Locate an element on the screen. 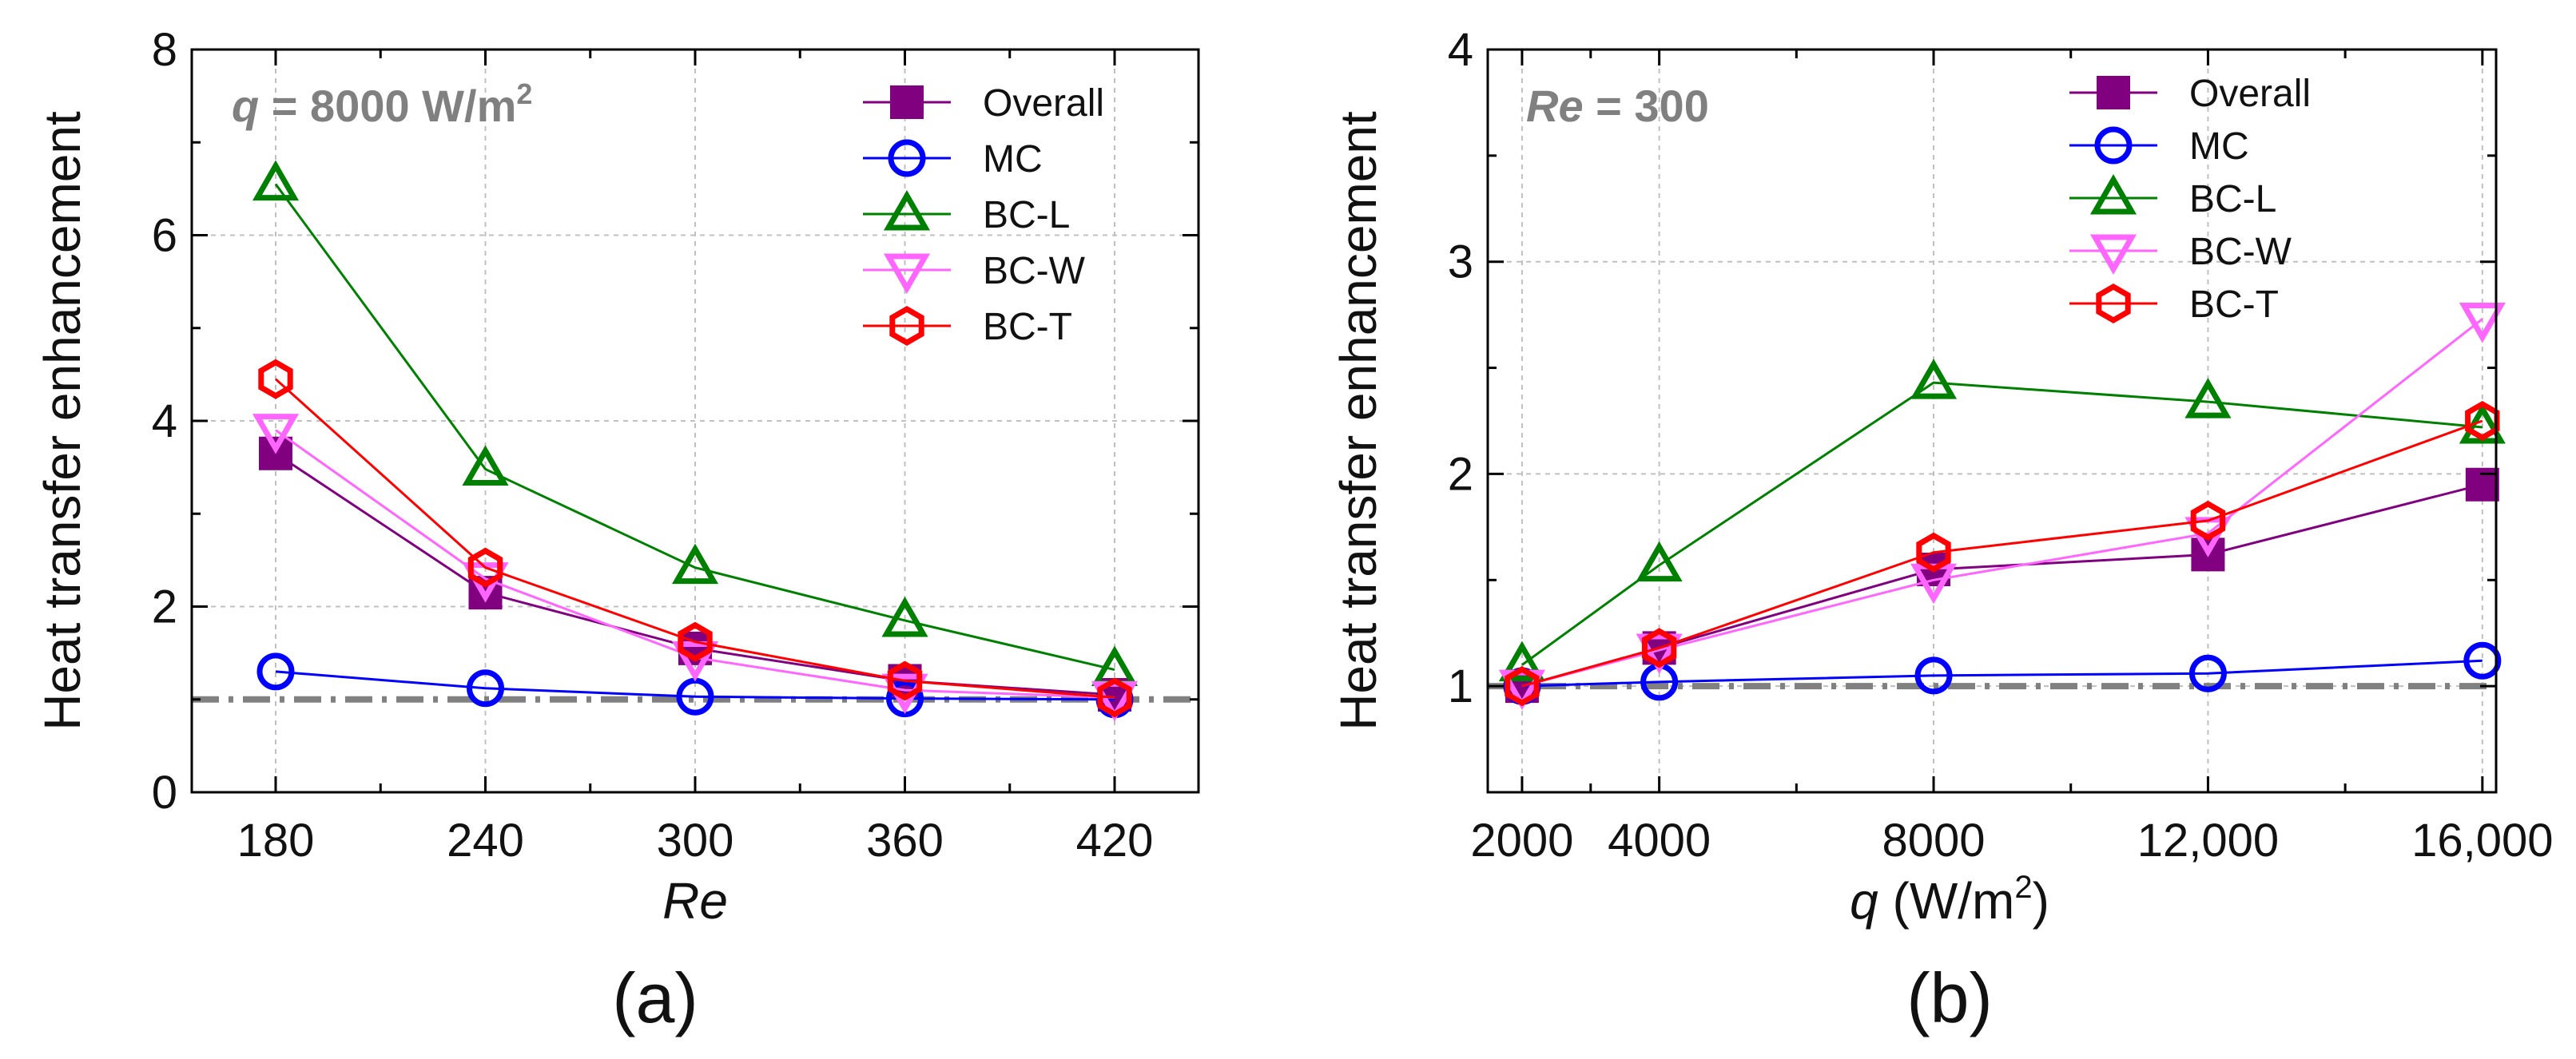 This screenshot has height=1059, width=2576. x-tick-label: 360 is located at coordinates (905, 841).